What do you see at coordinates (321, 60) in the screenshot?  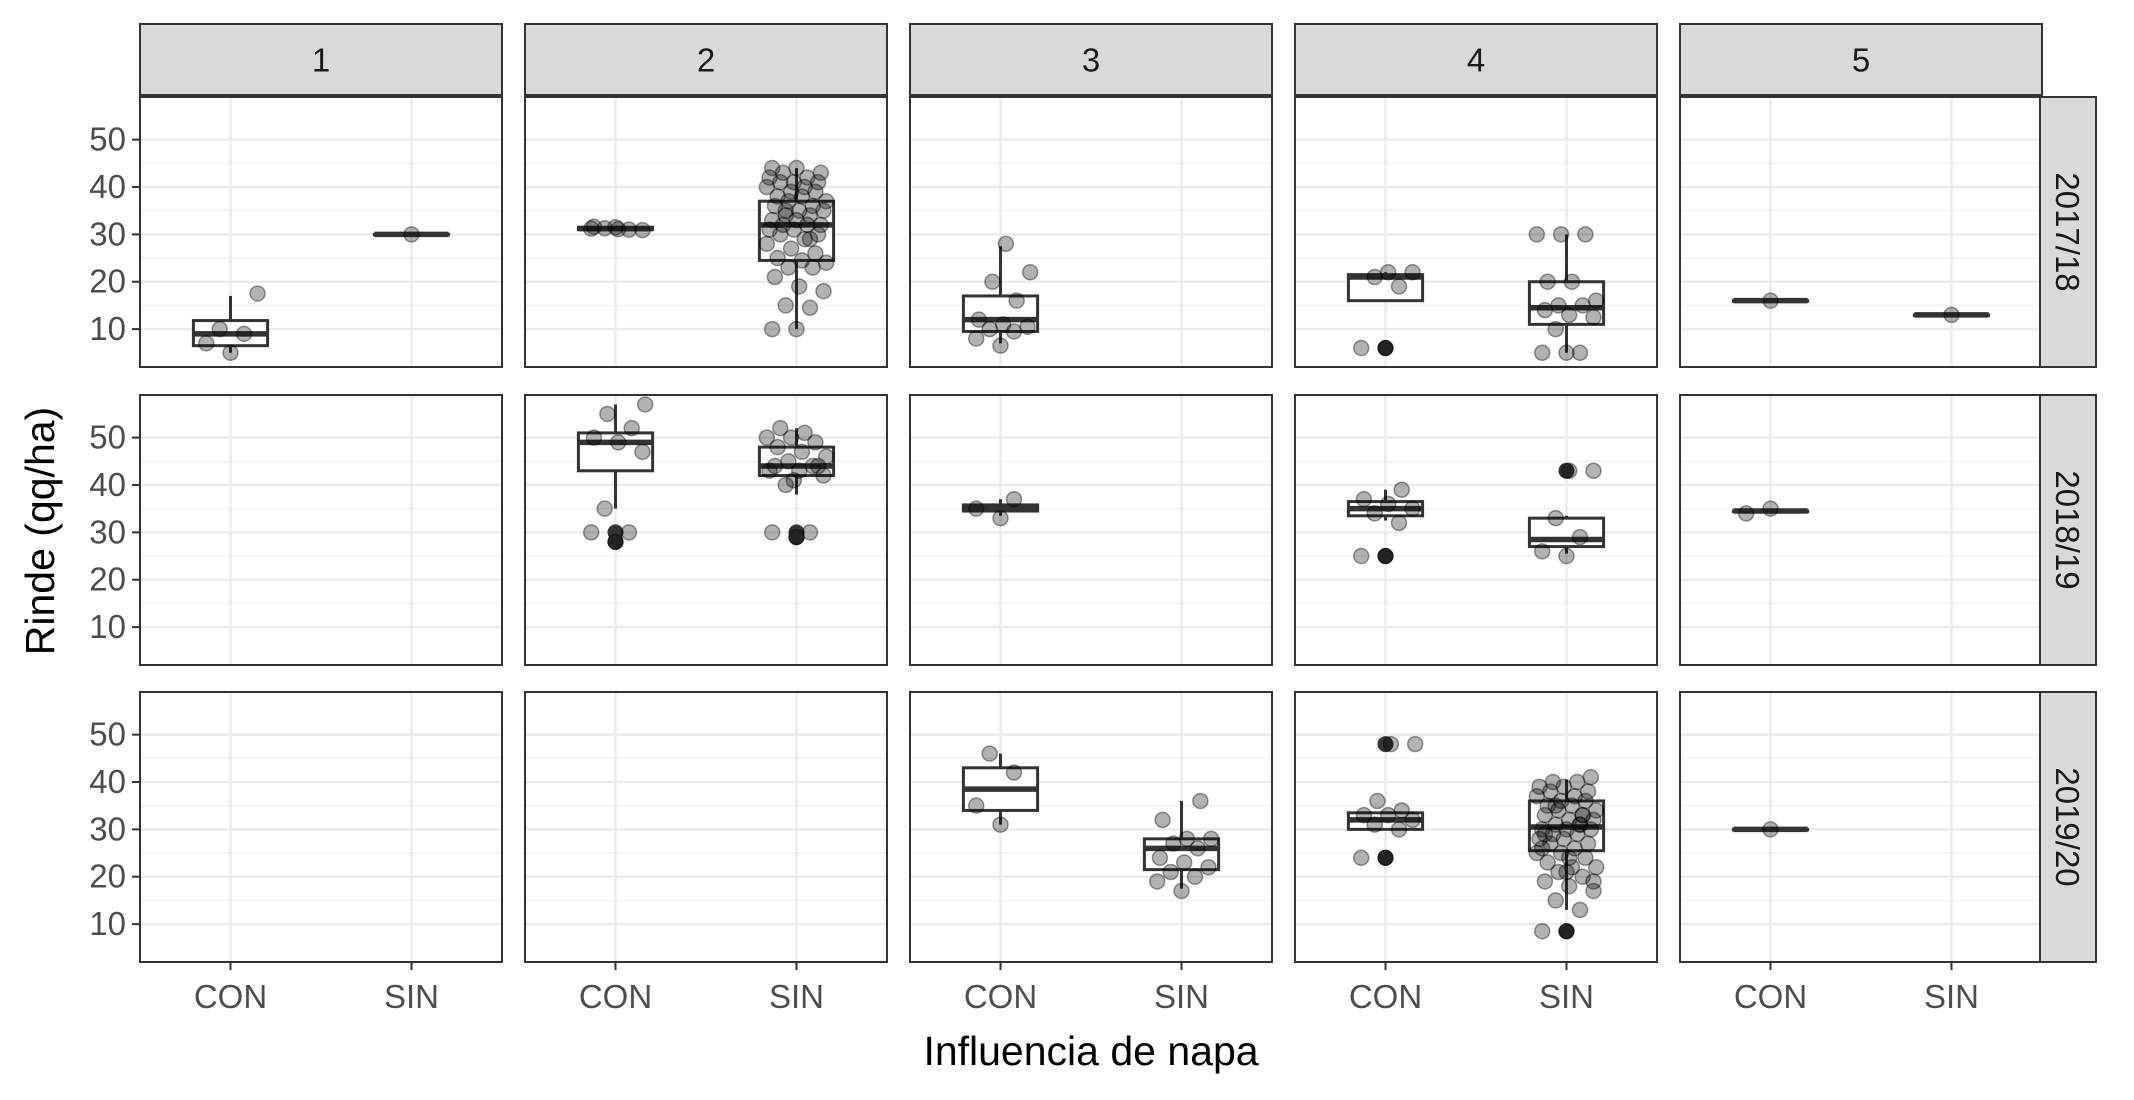 I see `column-strip-label: 1` at bounding box center [321, 60].